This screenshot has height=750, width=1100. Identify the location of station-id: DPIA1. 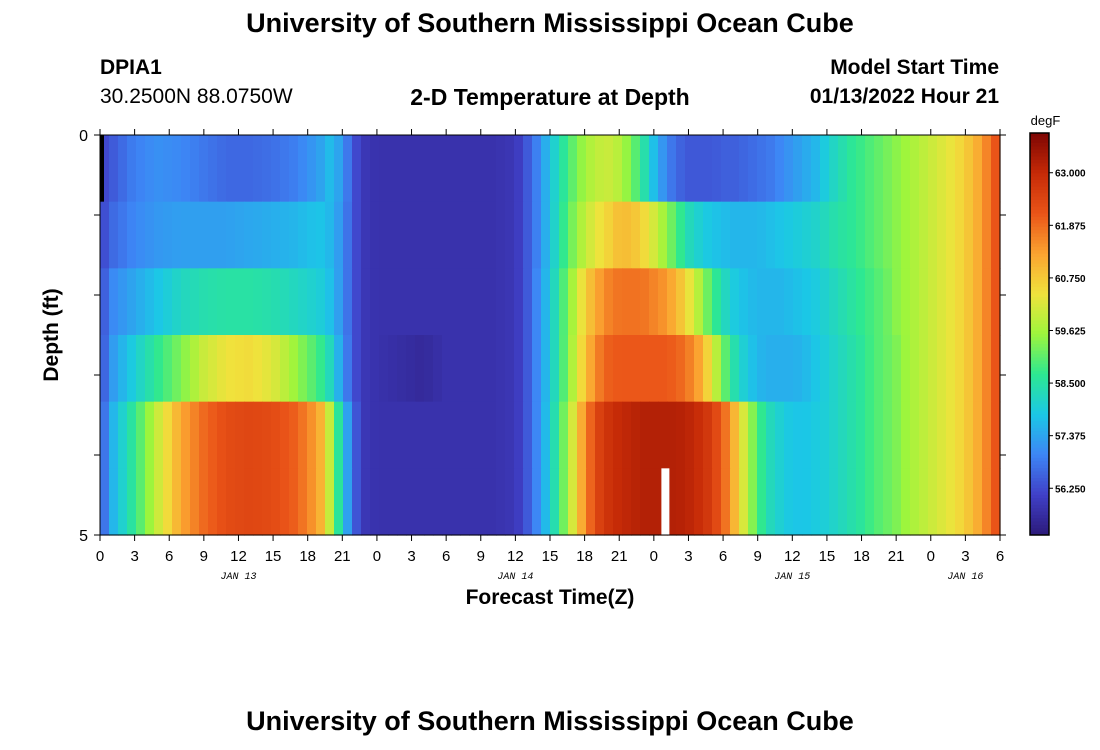
(131, 67).